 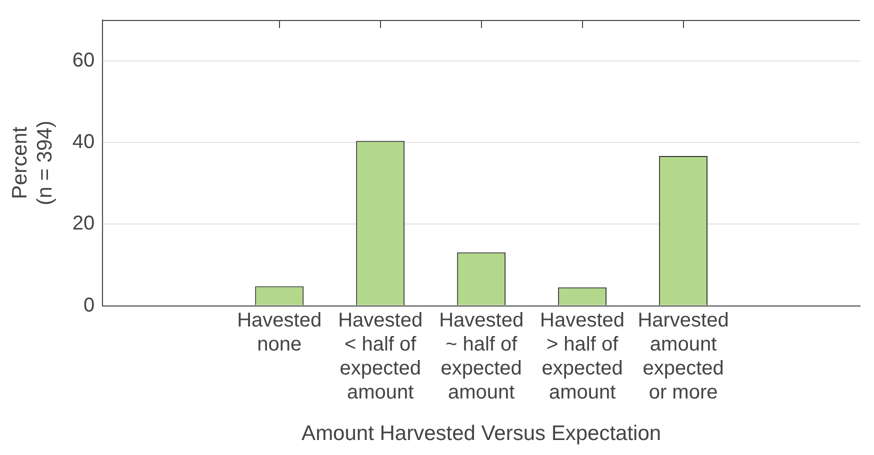 What do you see at coordinates (83, 60) in the screenshot?
I see `y-tick-label: 60` at bounding box center [83, 60].